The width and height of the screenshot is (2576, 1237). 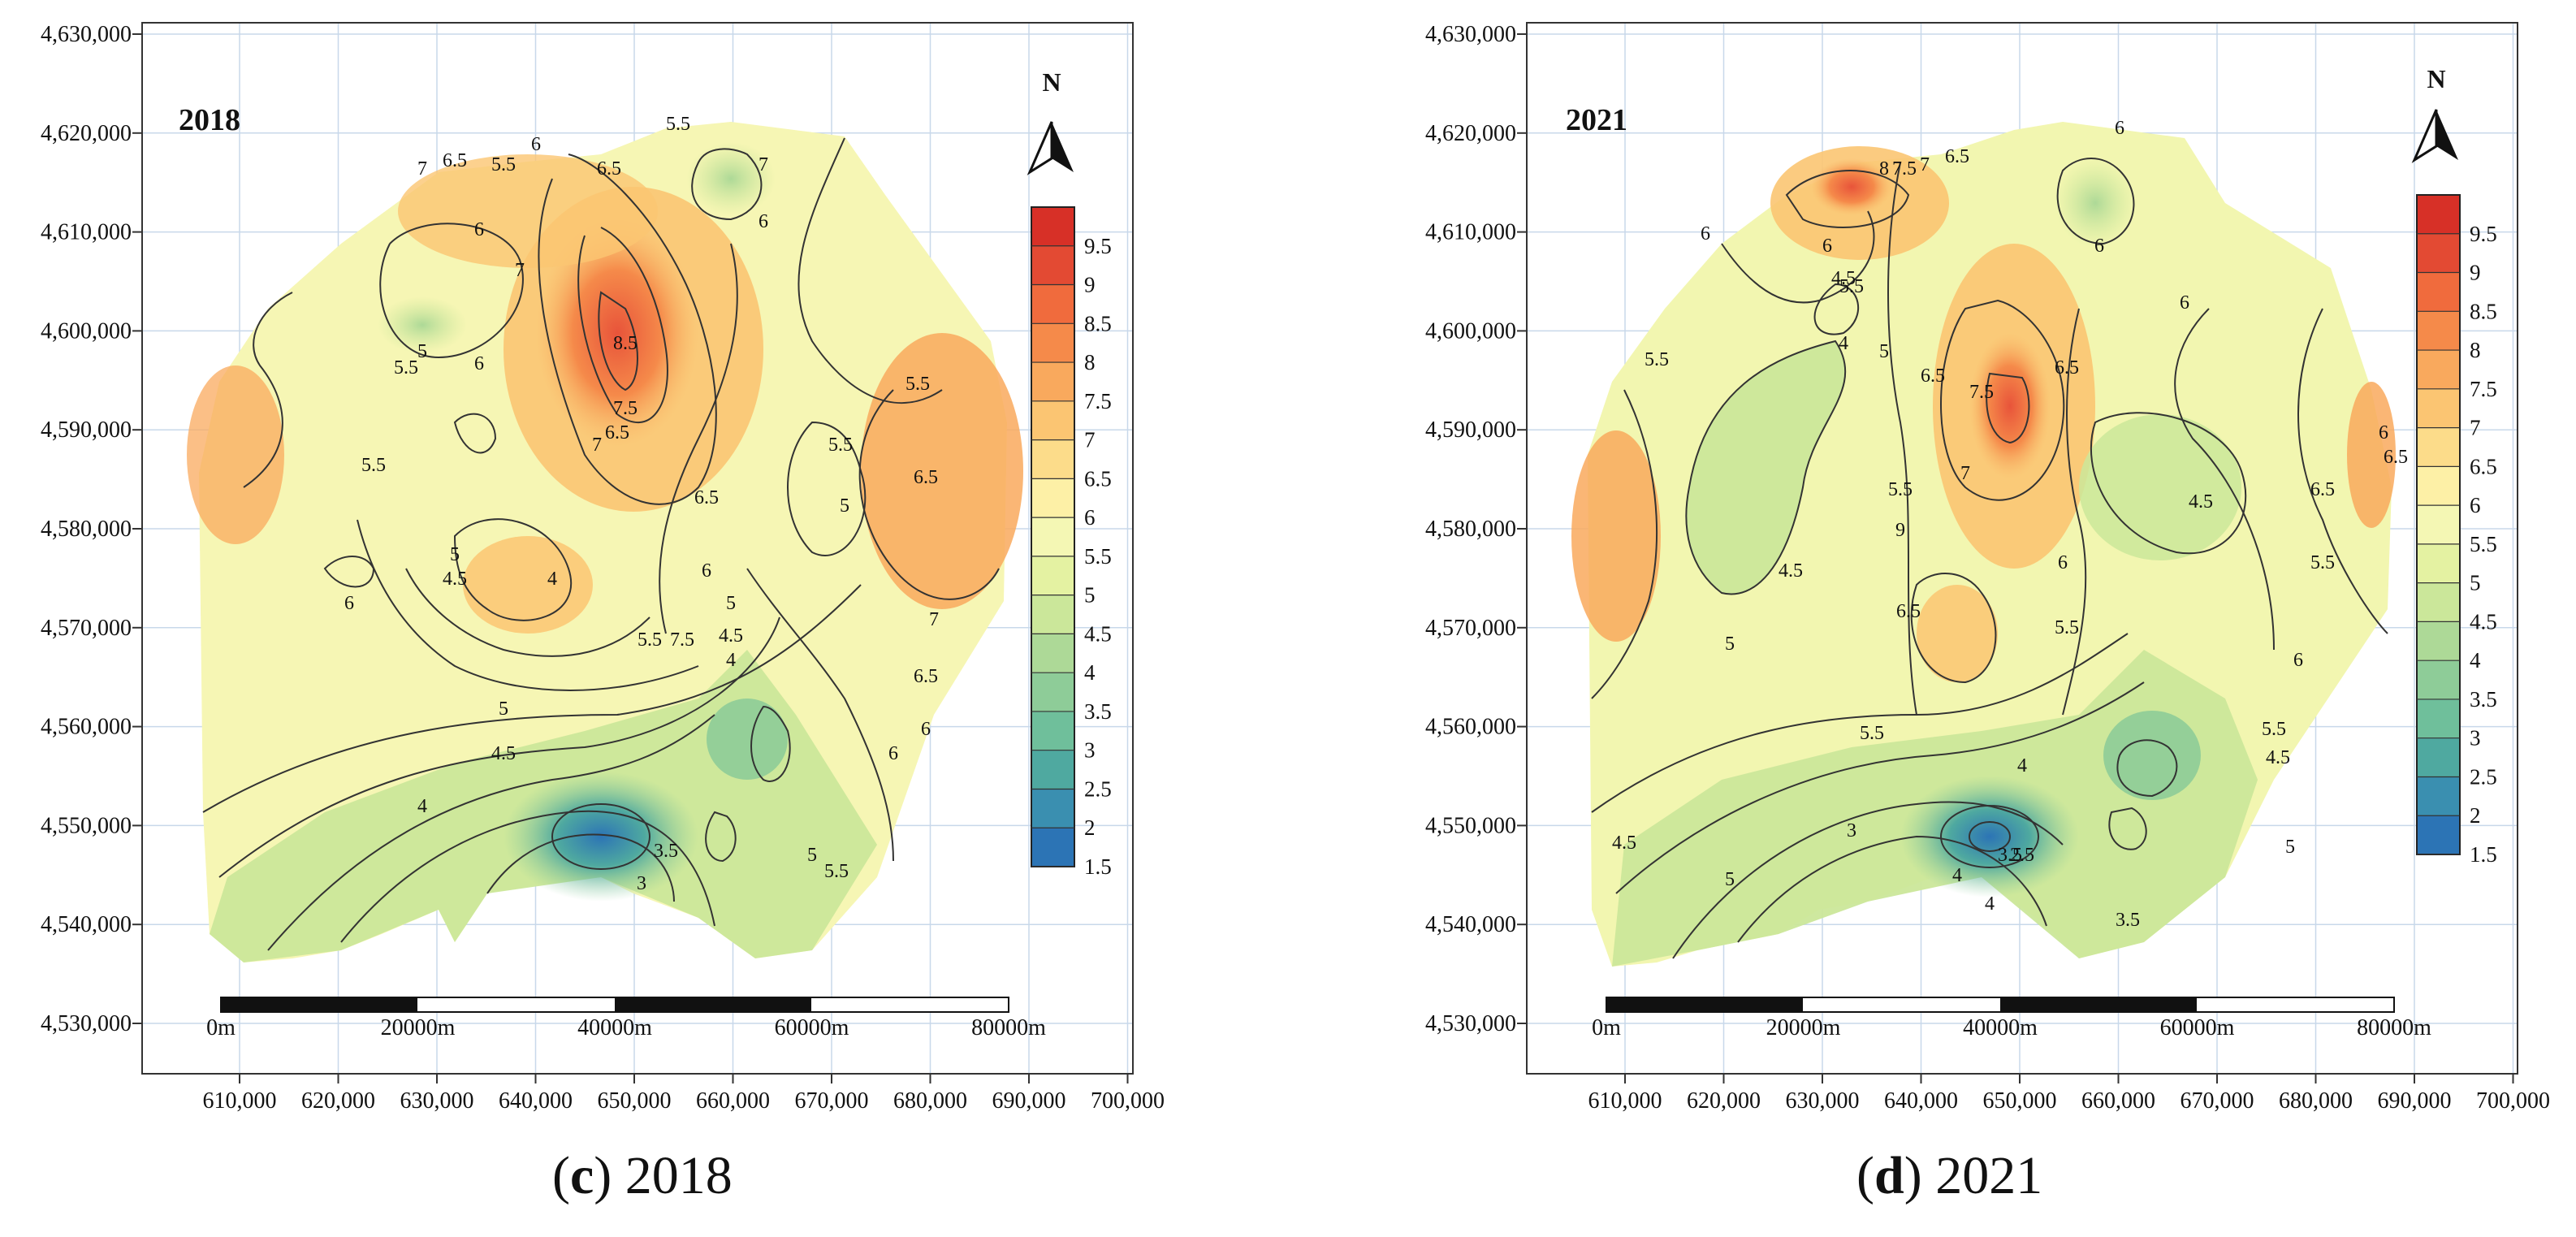 I want to click on scale-label: 40000m, so click(x=614, y=1027).